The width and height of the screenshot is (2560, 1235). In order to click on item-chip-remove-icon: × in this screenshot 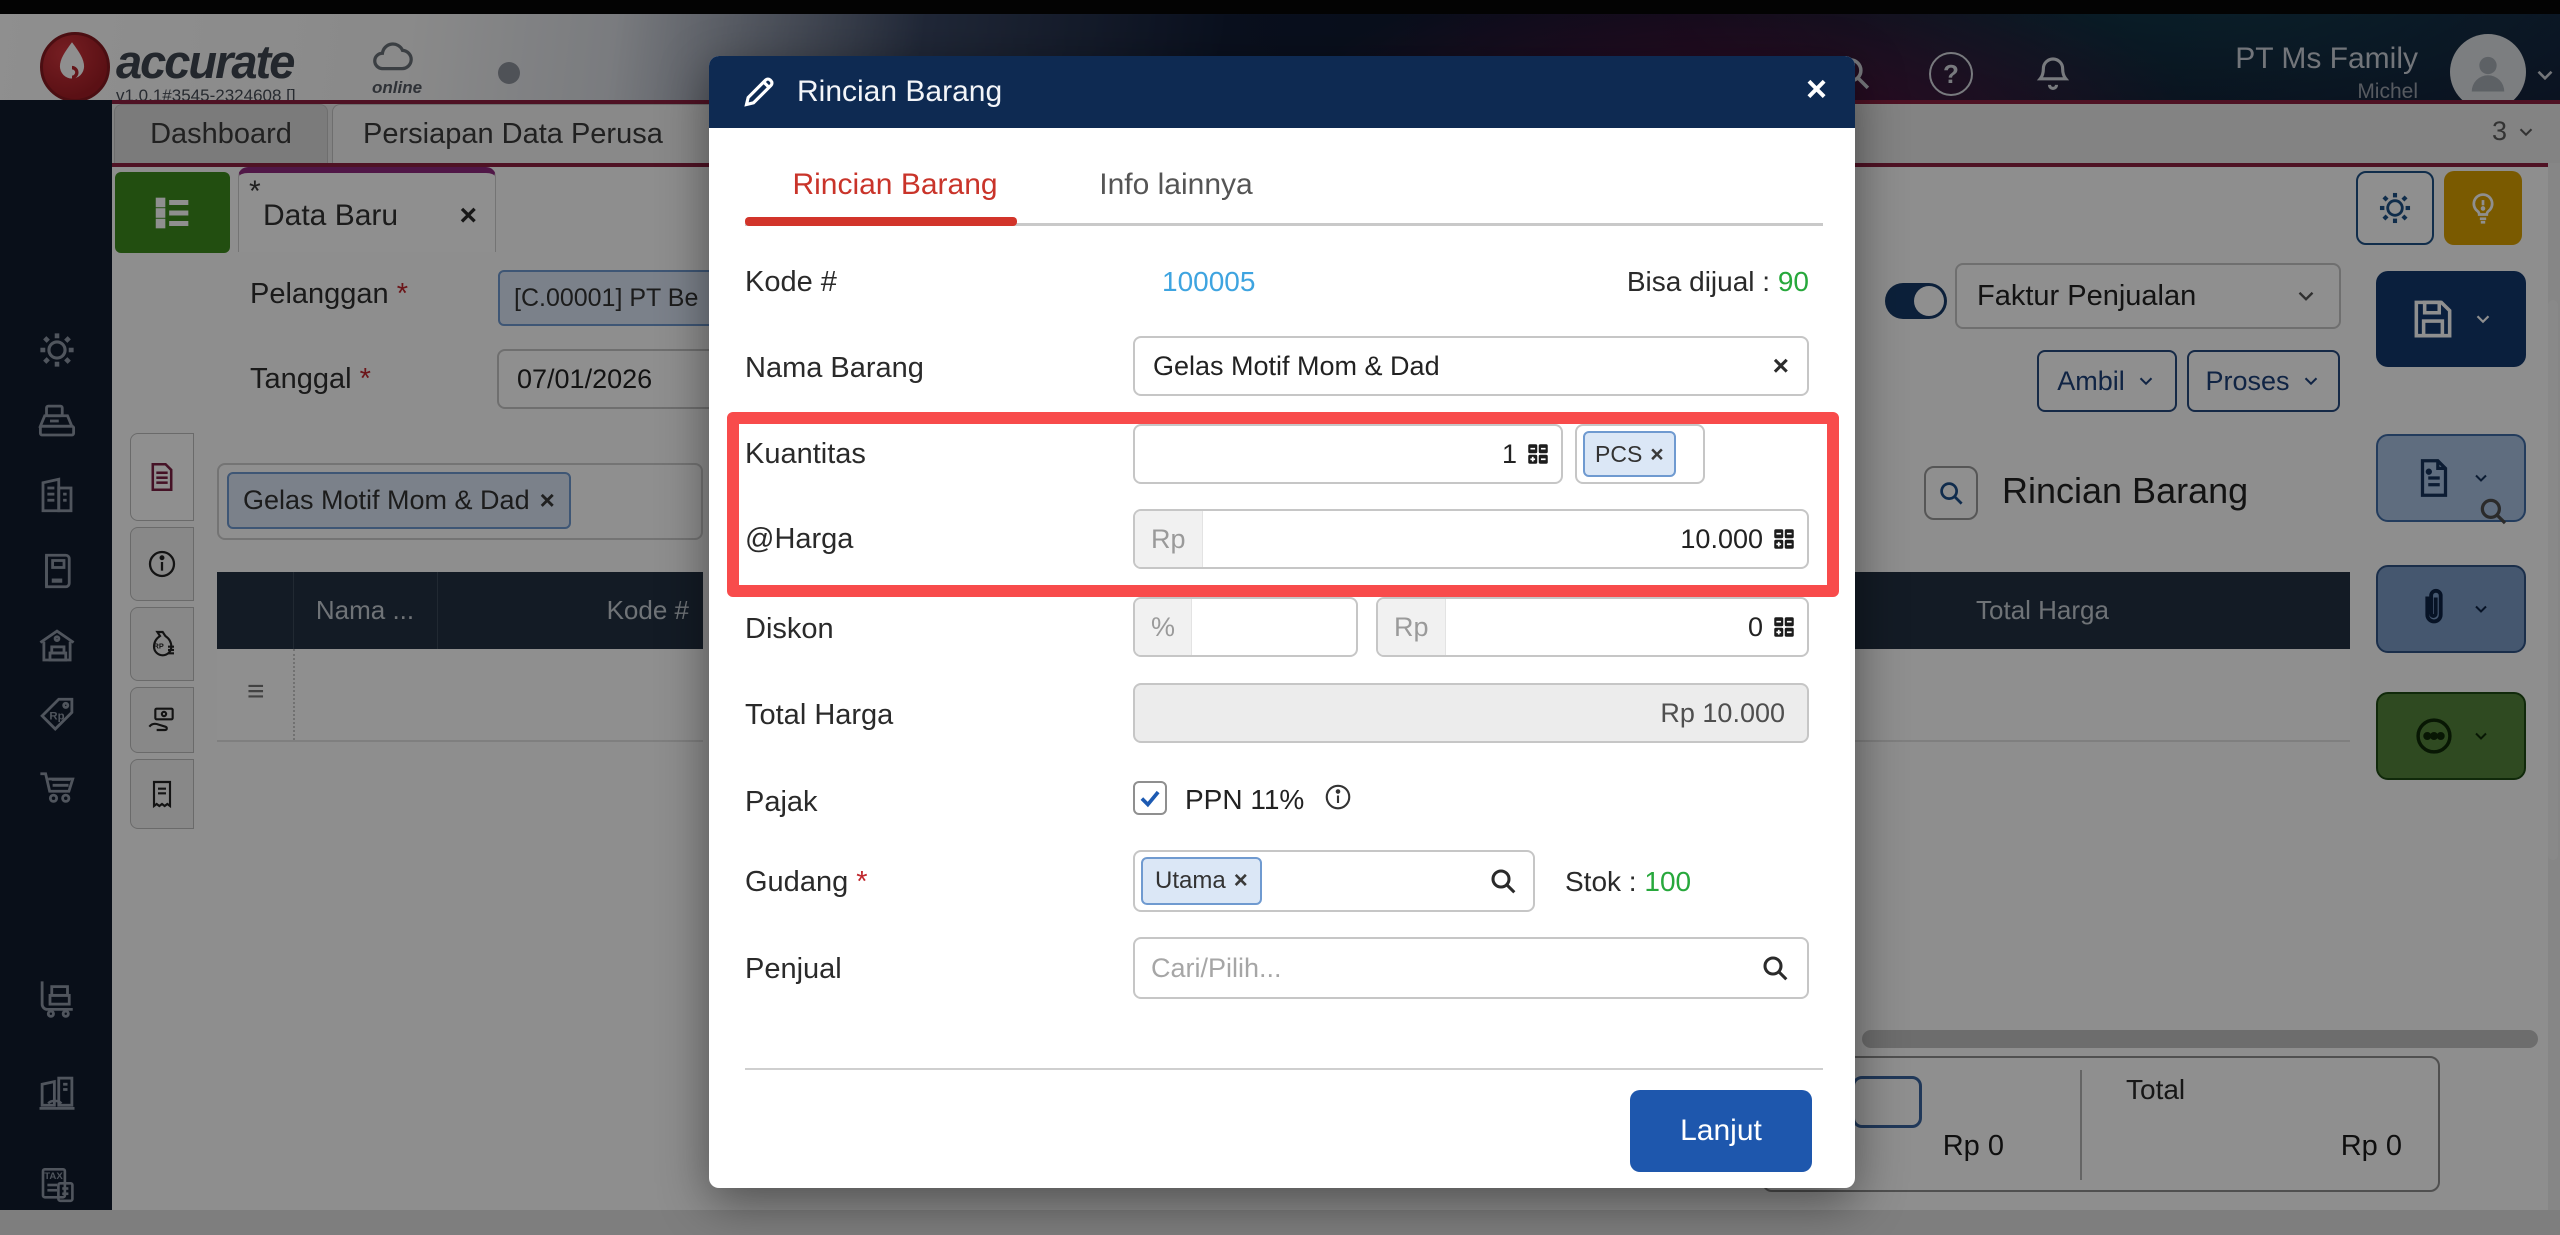, I will do `click(547, 500)`.